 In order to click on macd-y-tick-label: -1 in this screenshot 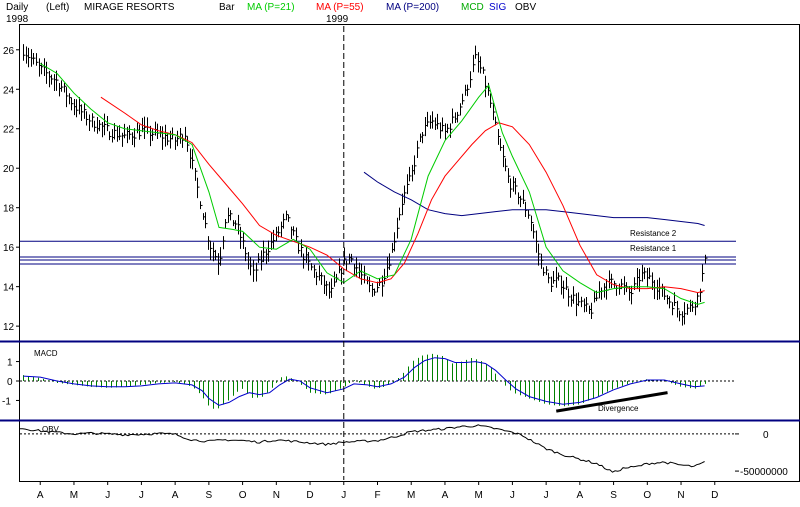, I will do `click(6, 401)`.